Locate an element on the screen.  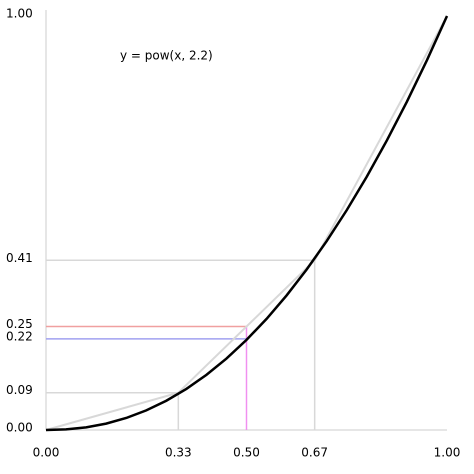
y-tick-label: 0.09 is located at coordinates (19, 390).